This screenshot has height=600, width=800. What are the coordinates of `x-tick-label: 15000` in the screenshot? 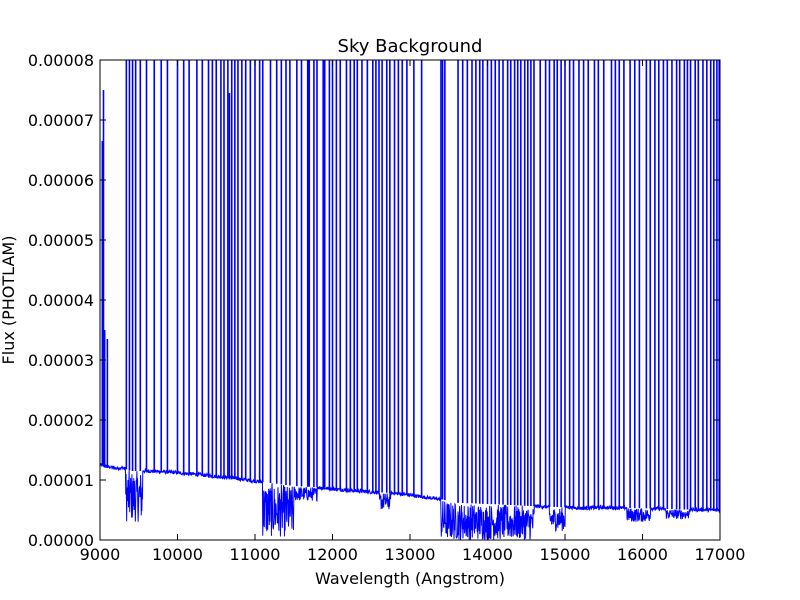 It's located at (565, 554).